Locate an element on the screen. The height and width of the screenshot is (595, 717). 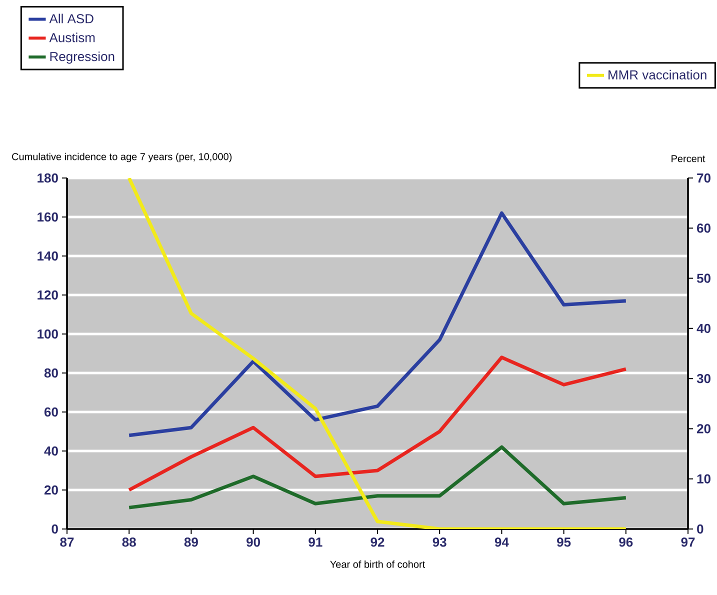
legend-label: Austism is located at coordinates (72, 37).